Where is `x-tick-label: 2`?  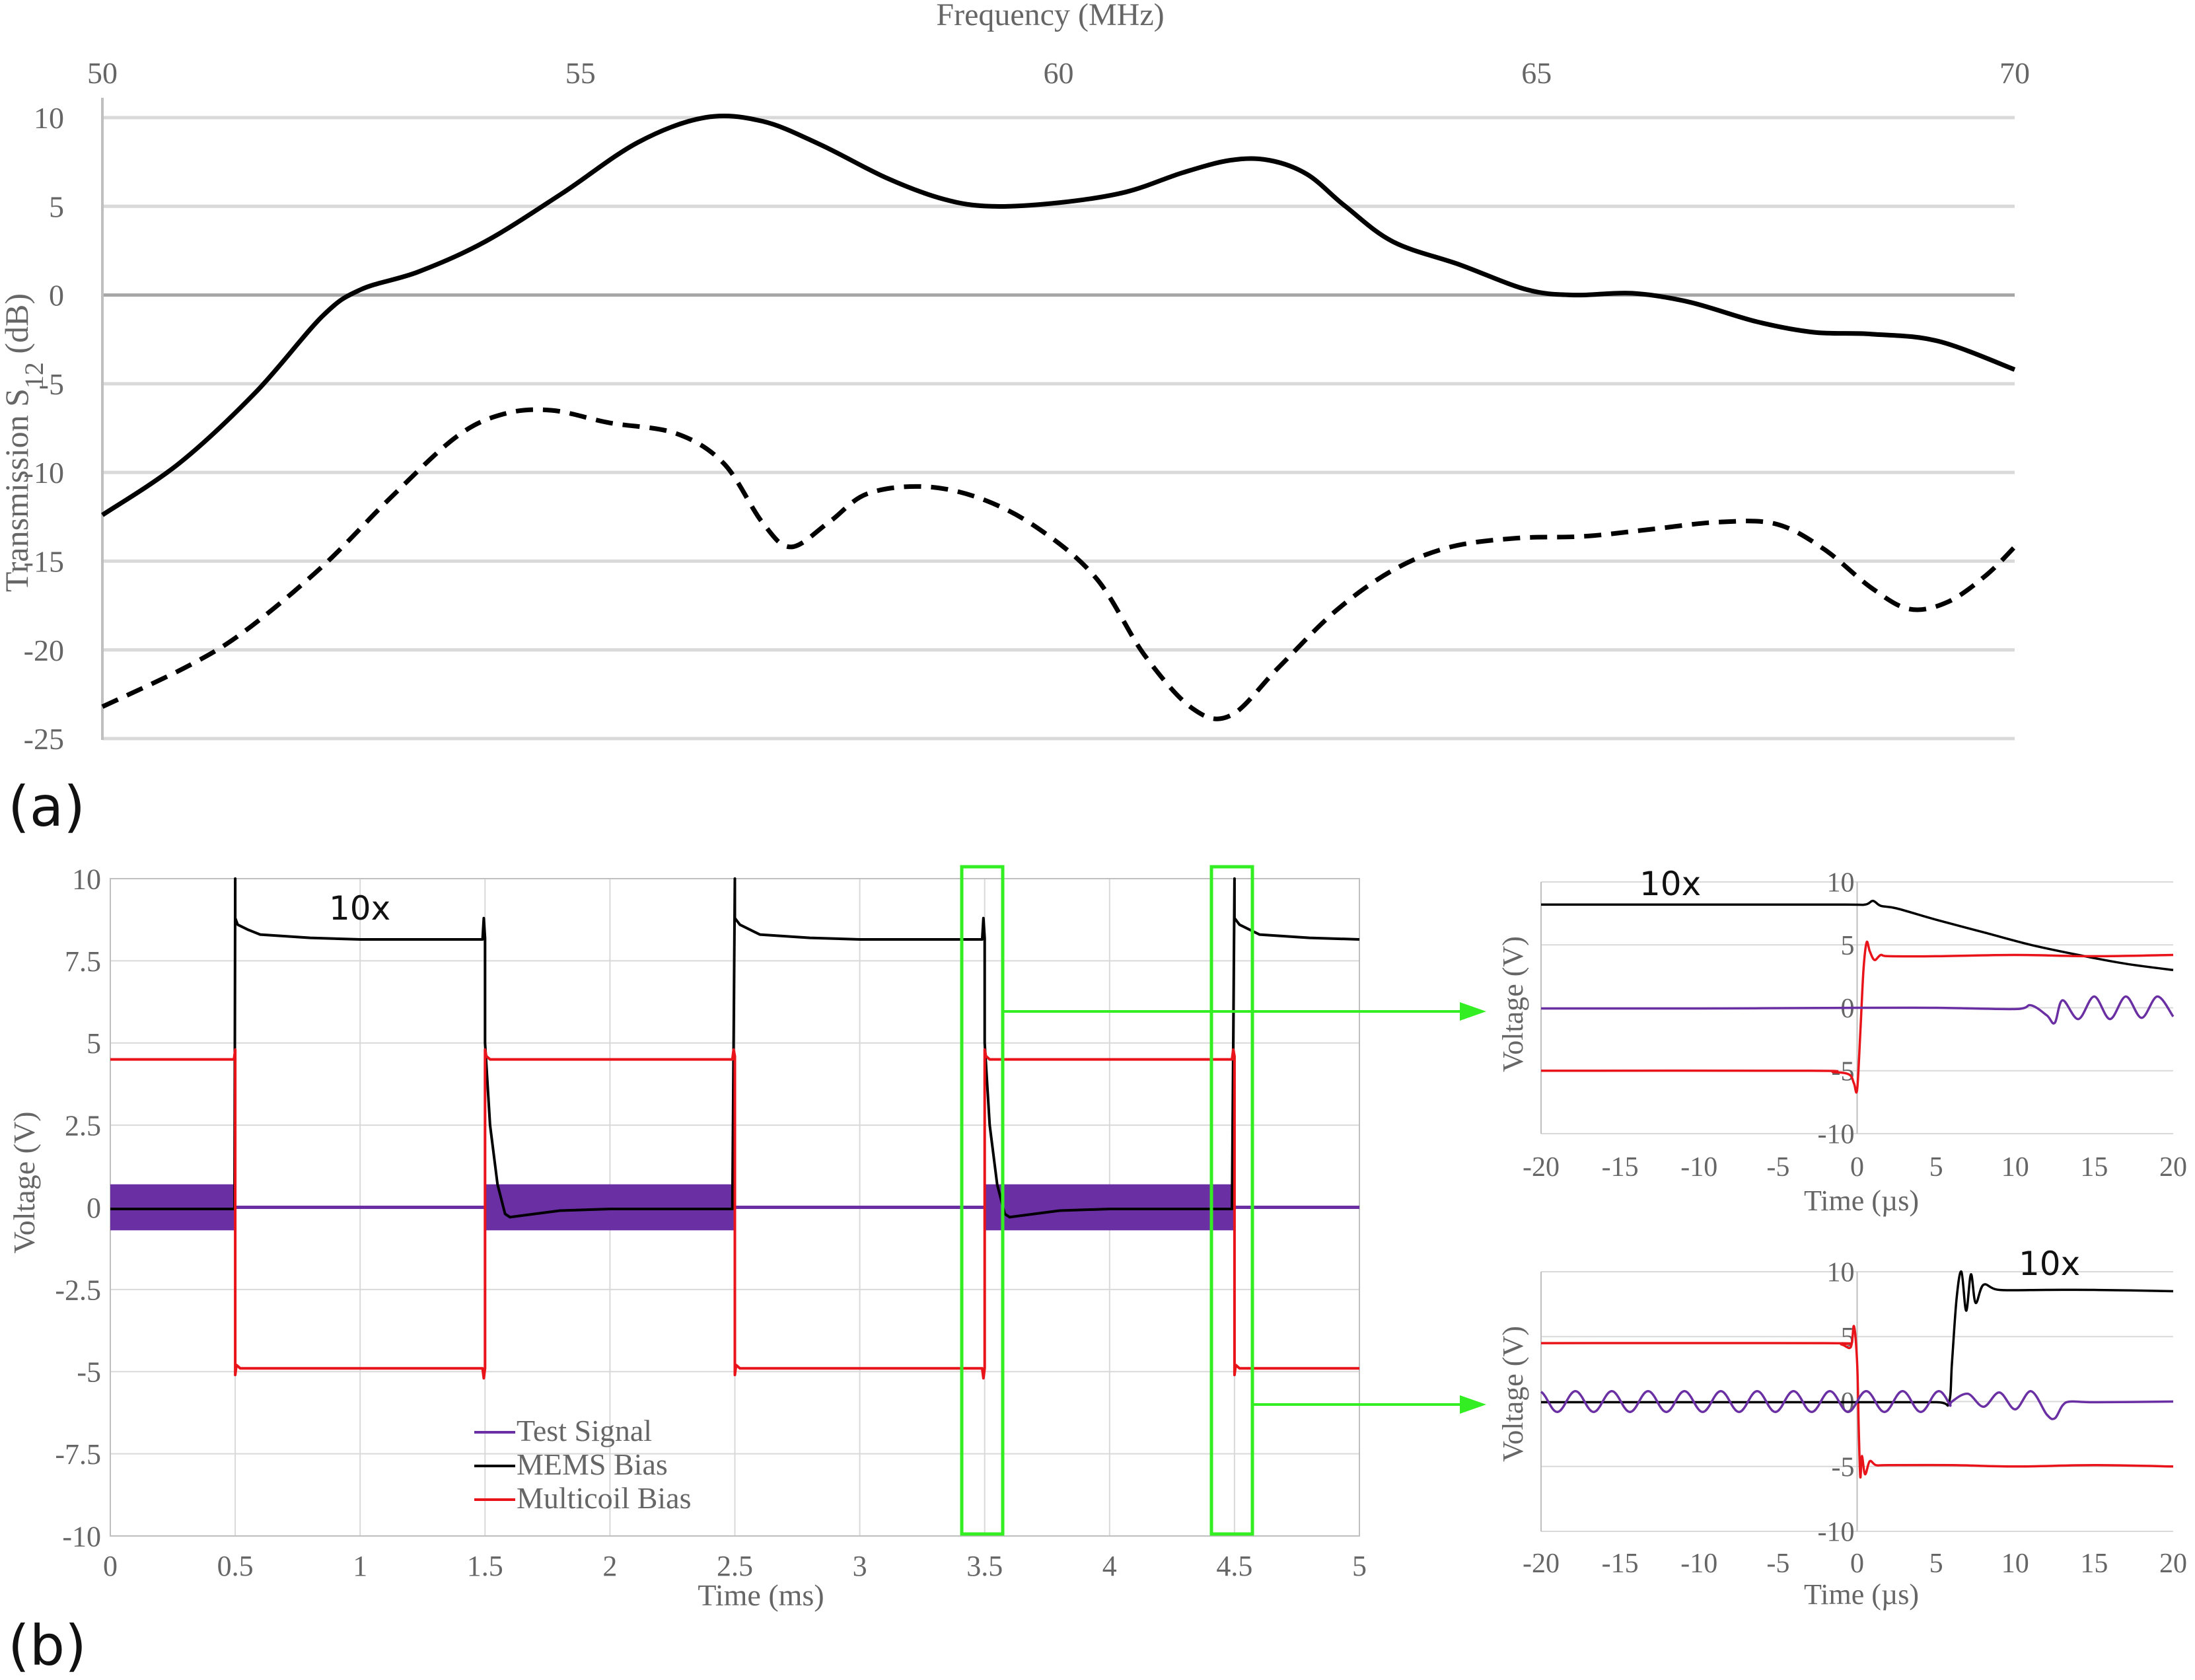
x-tick-label: 2 is located at coordinates (609, 1566).